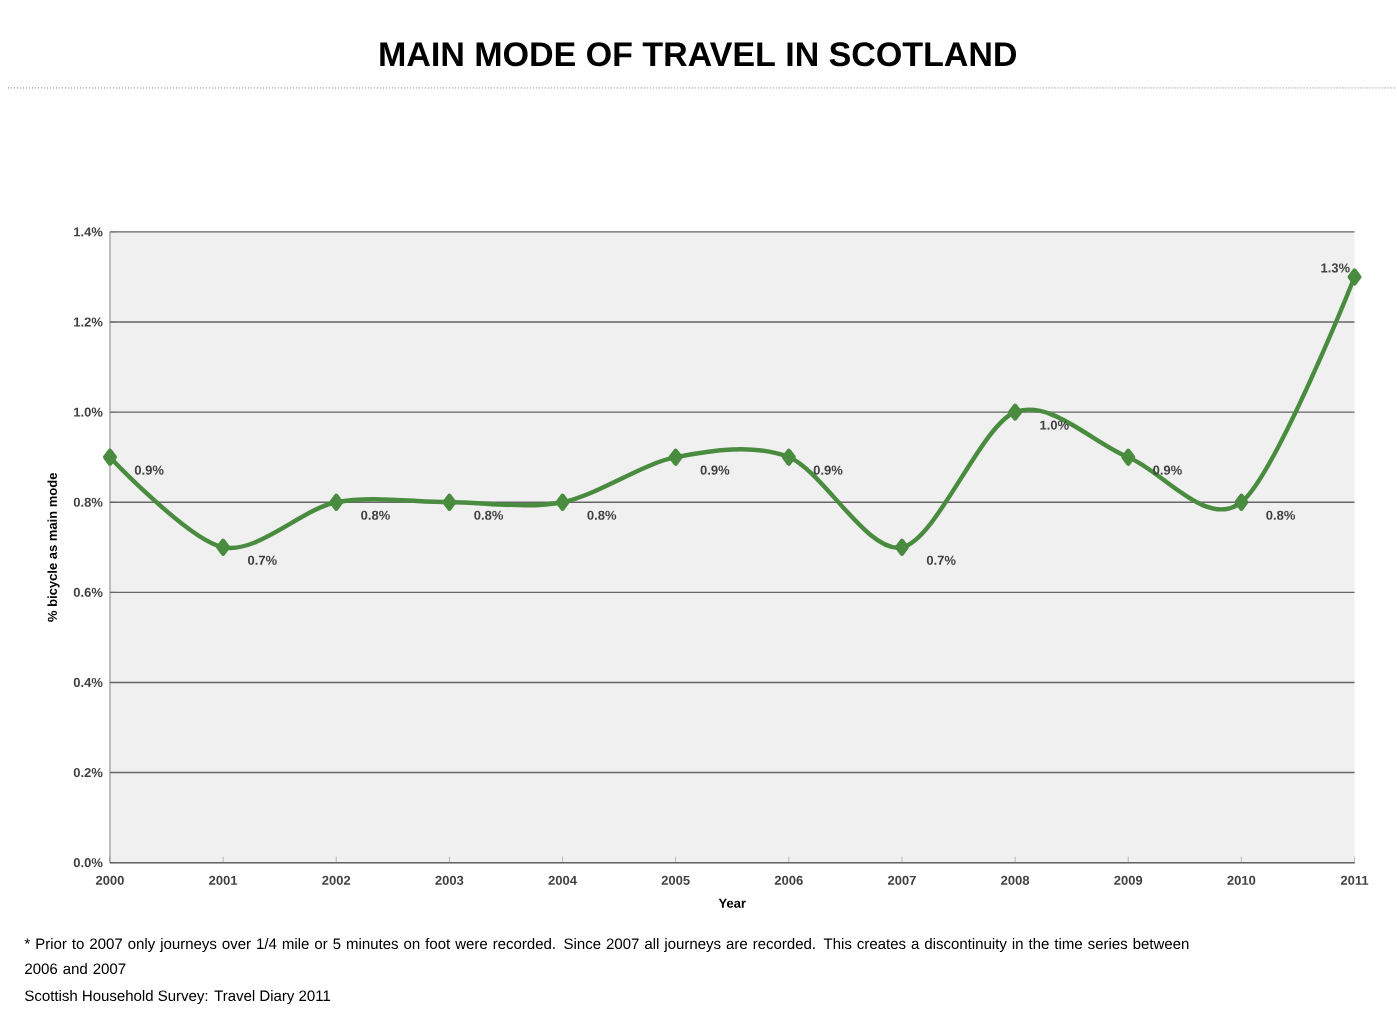 Image resolution: width=1397 pixels, height=1026 pixels. What do you see at coordinates (109, 880) in the screenshot?
I see `x-tick-label: 2000` at bounding box center [109, 880].